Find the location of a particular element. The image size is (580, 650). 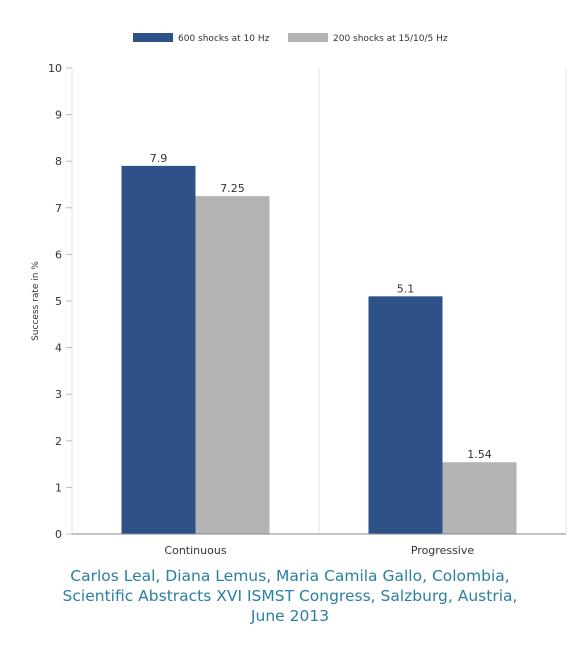

y-axis-ticks: 0 1 2 3 4 5 6 7 8 9 10 is located at coordinates (60, 301).